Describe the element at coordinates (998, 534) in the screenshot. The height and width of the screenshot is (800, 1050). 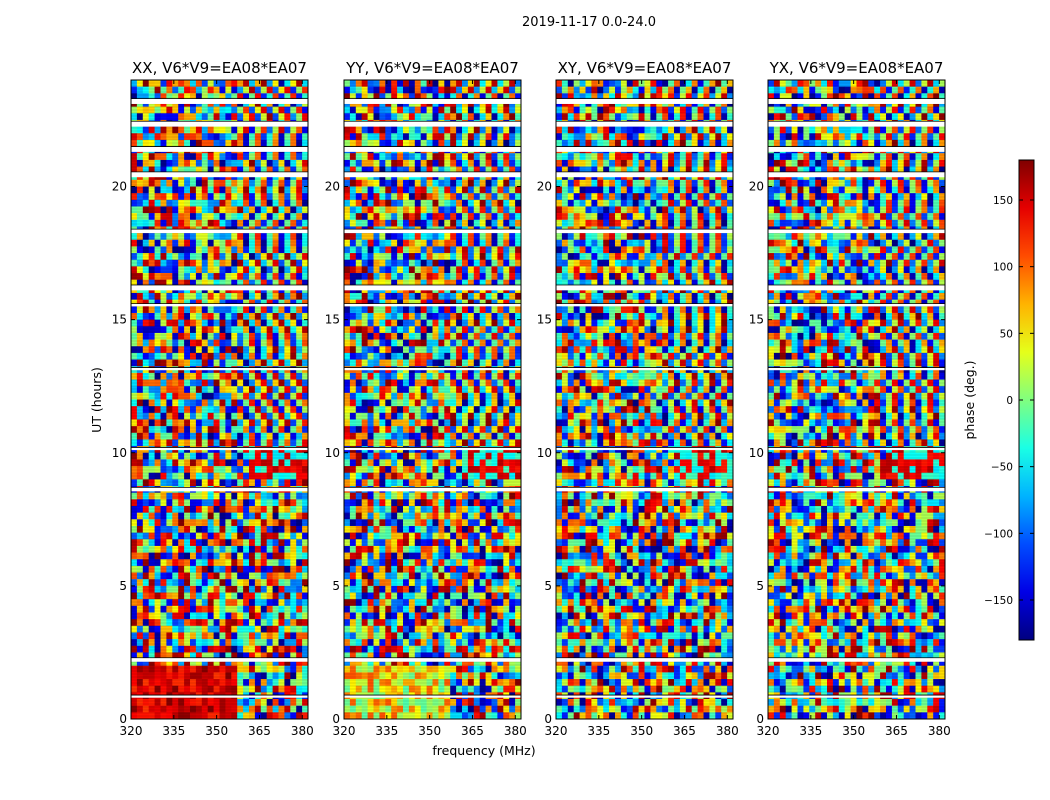
I see `colorbar-tick-label: −100` at that location.